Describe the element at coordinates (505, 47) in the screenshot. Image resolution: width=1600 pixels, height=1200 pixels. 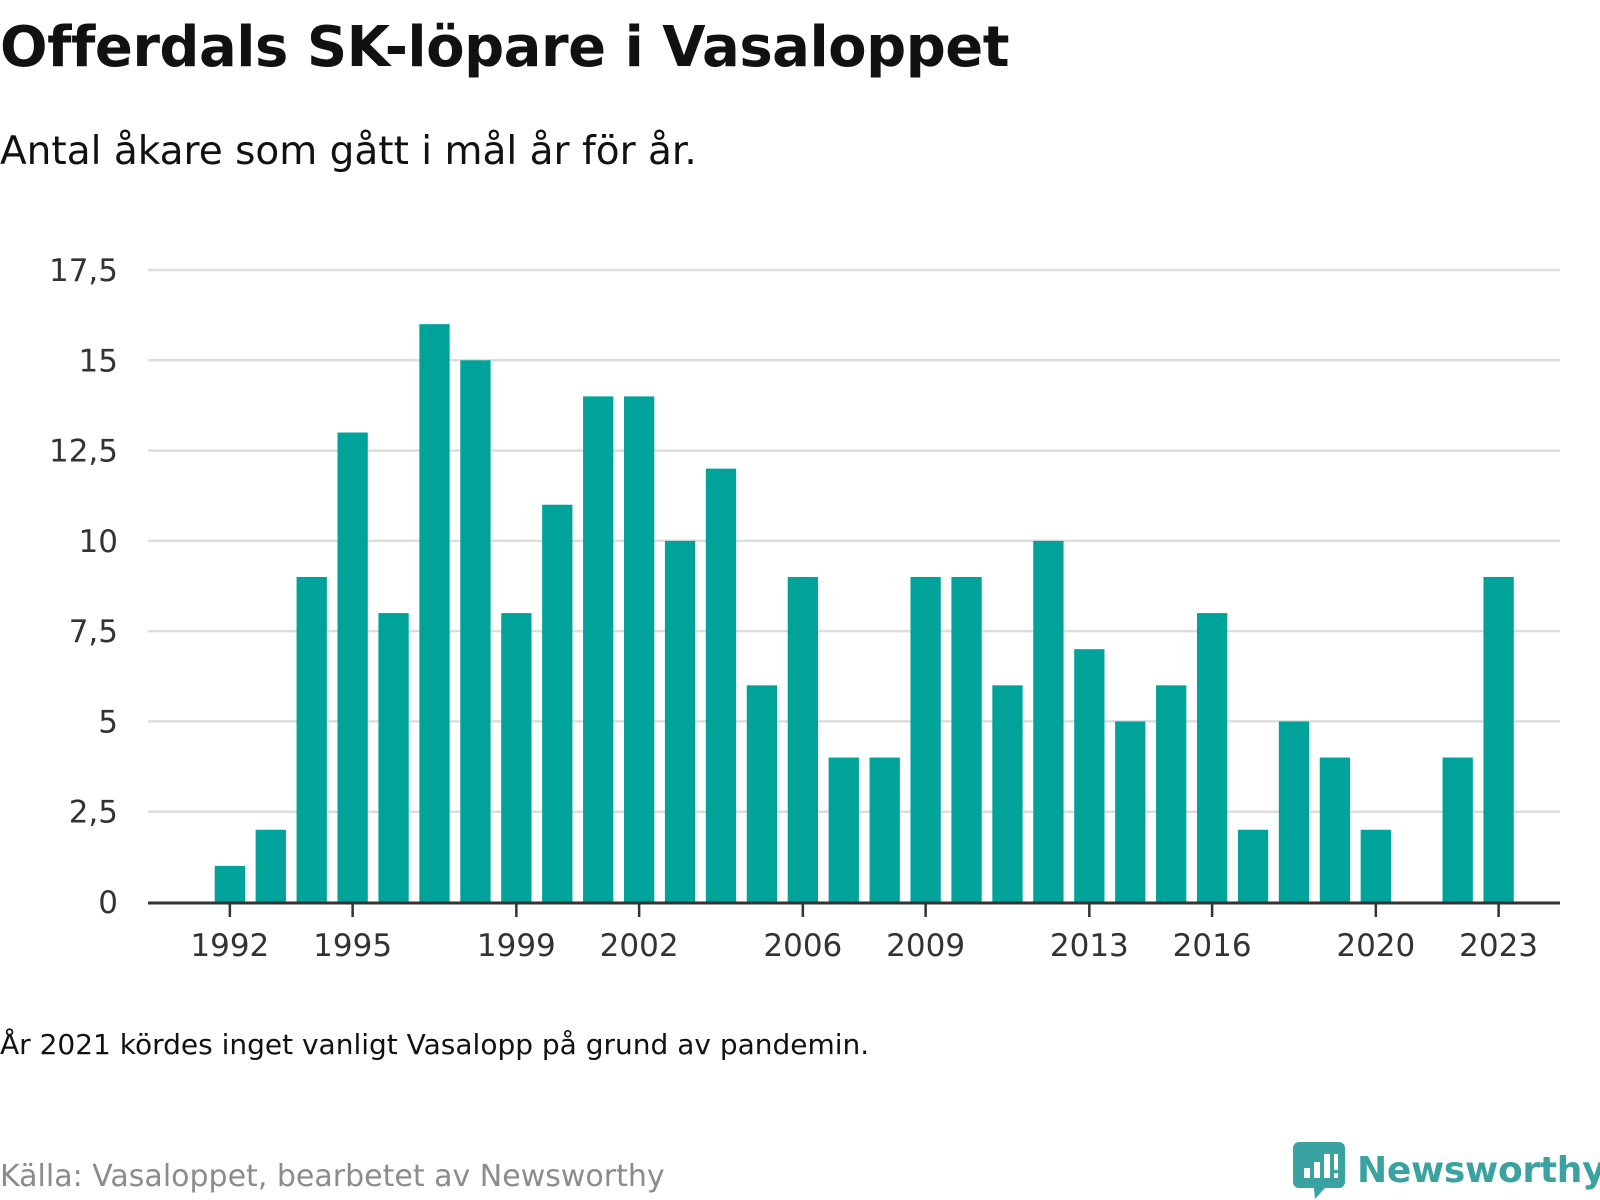
I see `chart-title: Offerdals SK-löpare i Vasaloppet` at that location.